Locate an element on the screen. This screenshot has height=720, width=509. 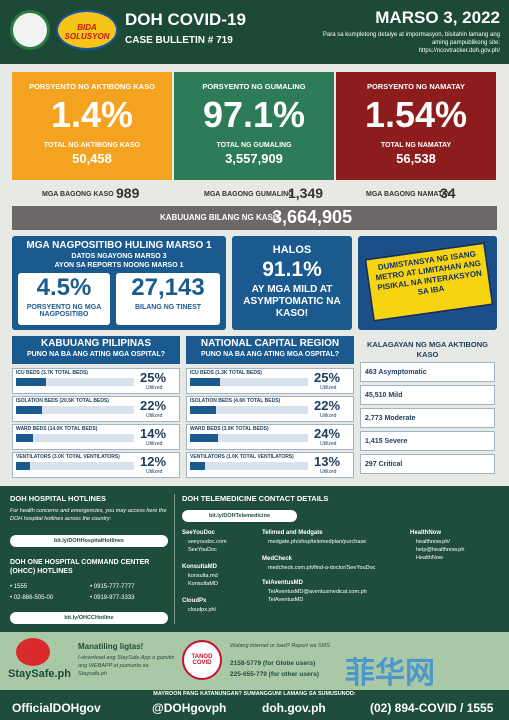
tanod-logo: TANOD COVID is located at coordinates (202, 660).